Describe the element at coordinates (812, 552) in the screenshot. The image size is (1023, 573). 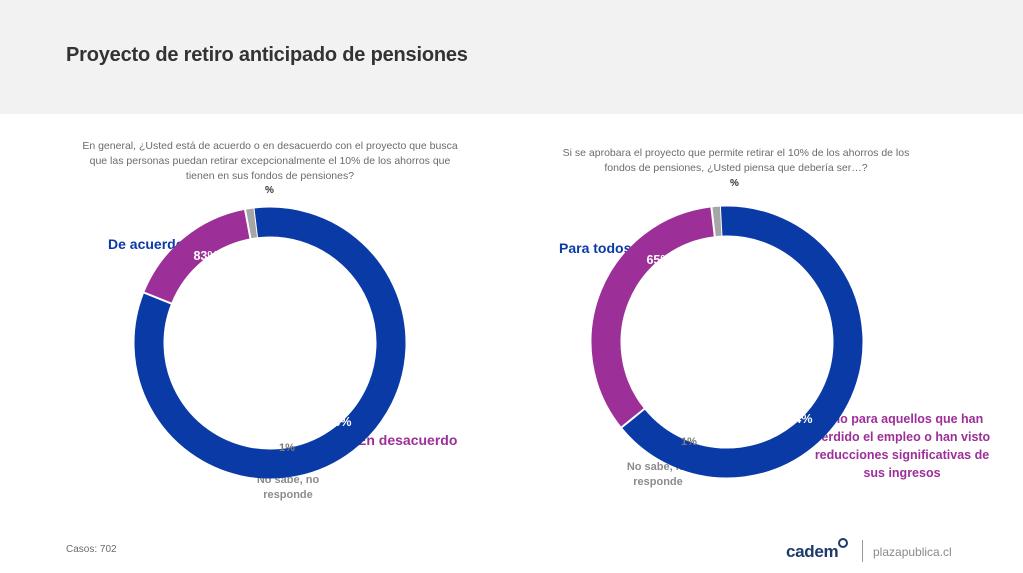
I see `cadem-logo: cadem` at that location.